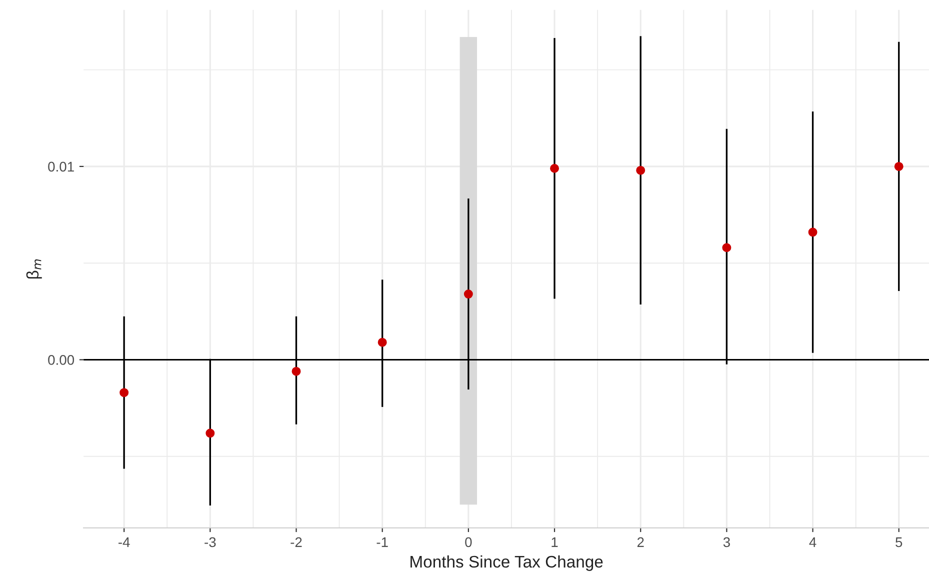 The width and height of the screenshot is (929, 582). I want to click on x-tick-label: 2, so click(640, 542).